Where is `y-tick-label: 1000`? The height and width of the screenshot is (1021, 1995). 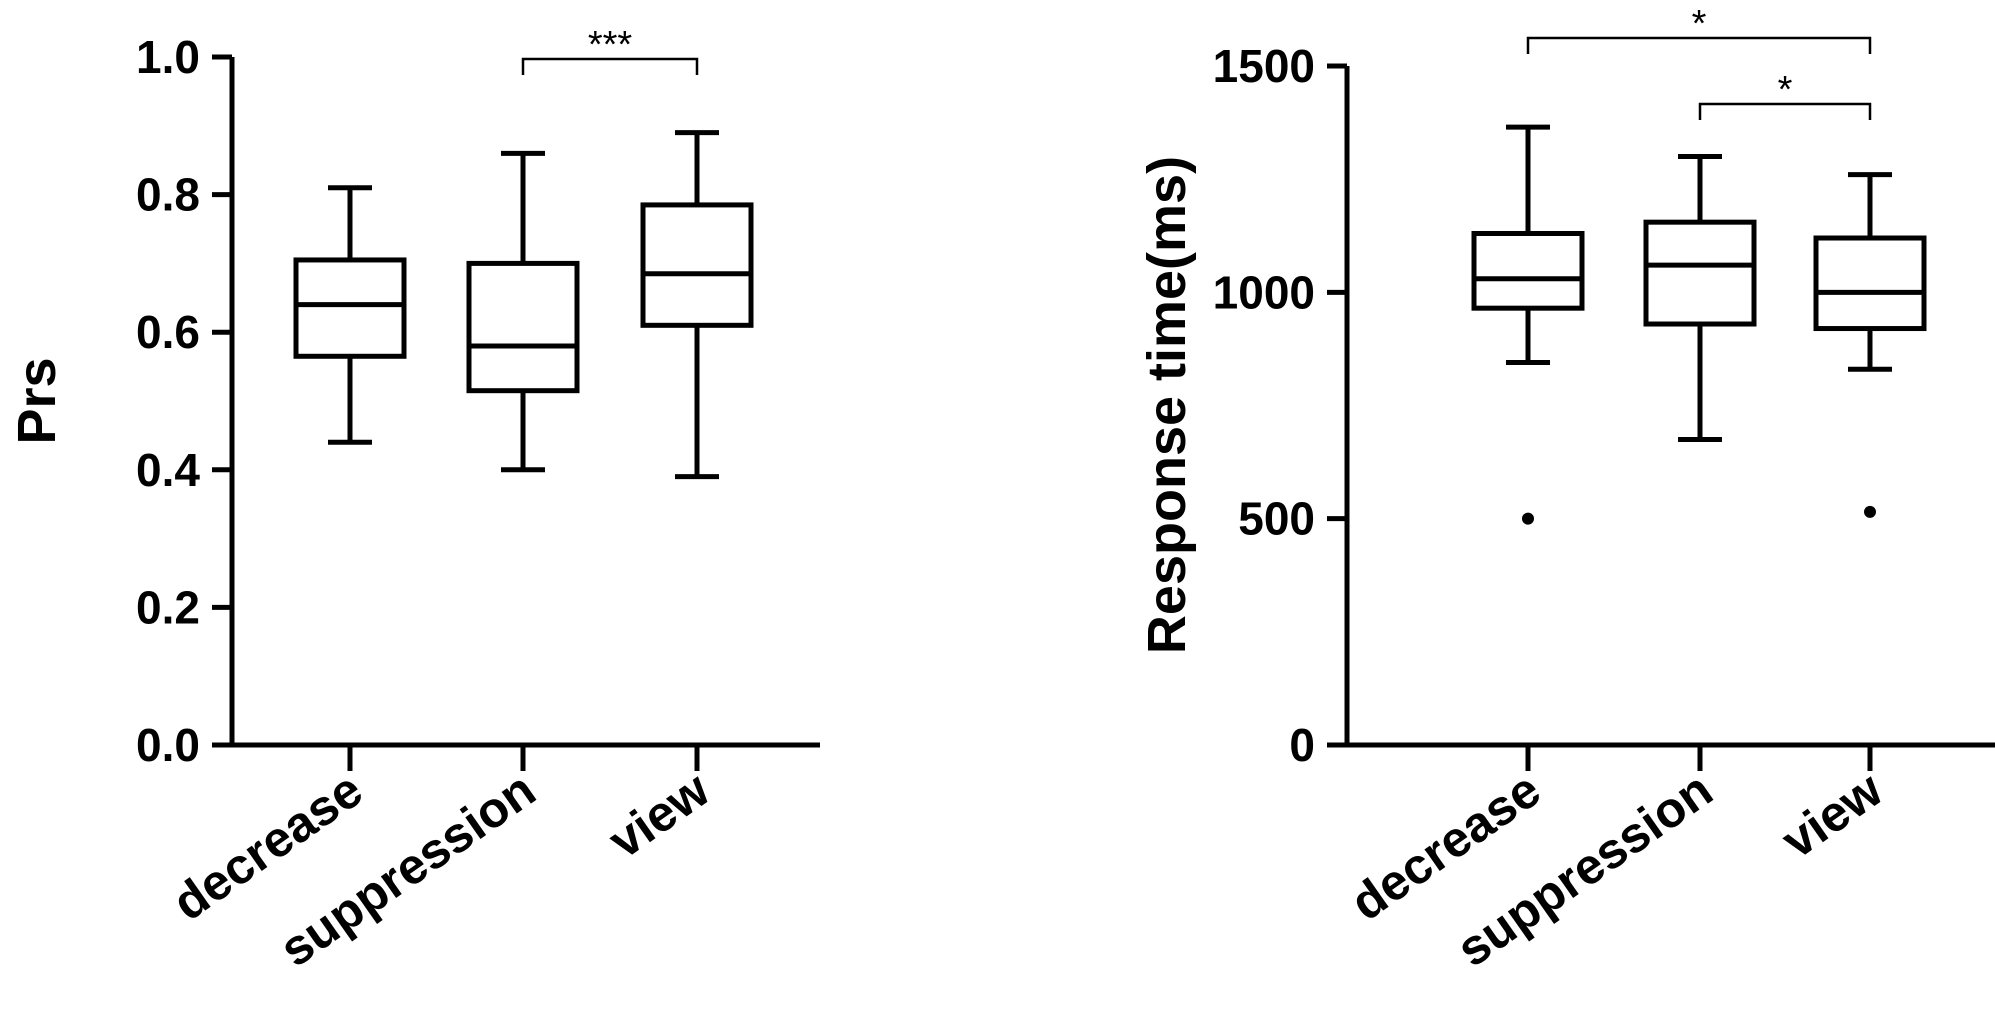 y-tick-label: 1000 is located at coordinates (1264, 292).